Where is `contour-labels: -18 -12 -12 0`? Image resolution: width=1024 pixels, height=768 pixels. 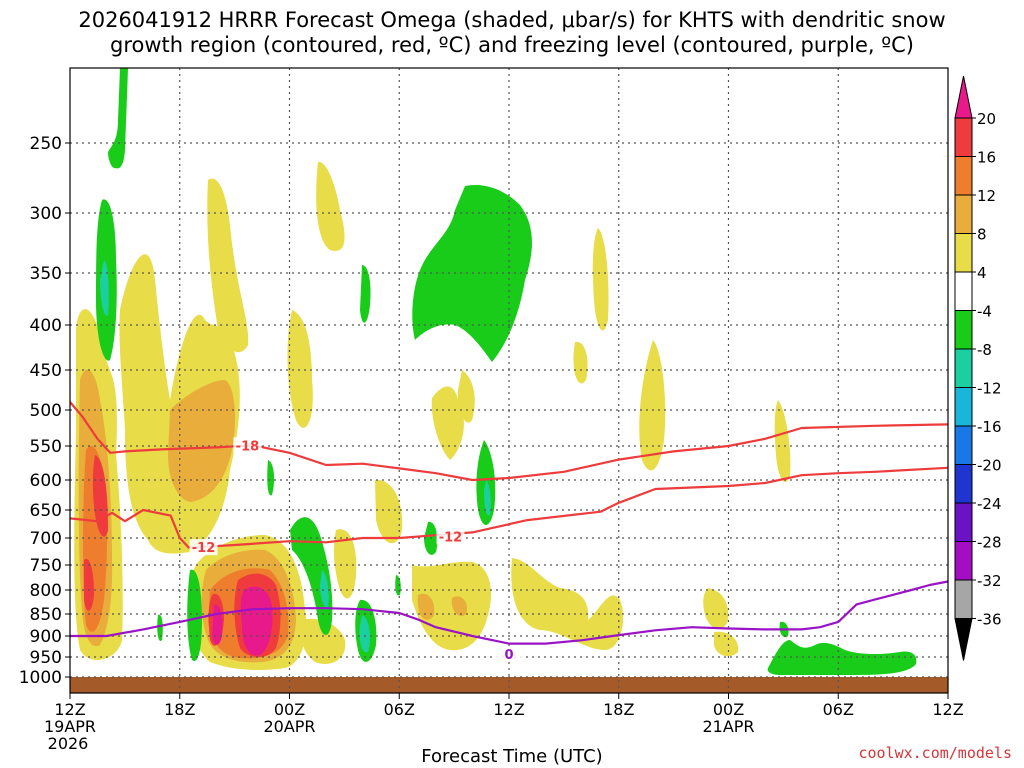
contour-labels: -18 -12 -12 0 is located at coordinates (356, 550).